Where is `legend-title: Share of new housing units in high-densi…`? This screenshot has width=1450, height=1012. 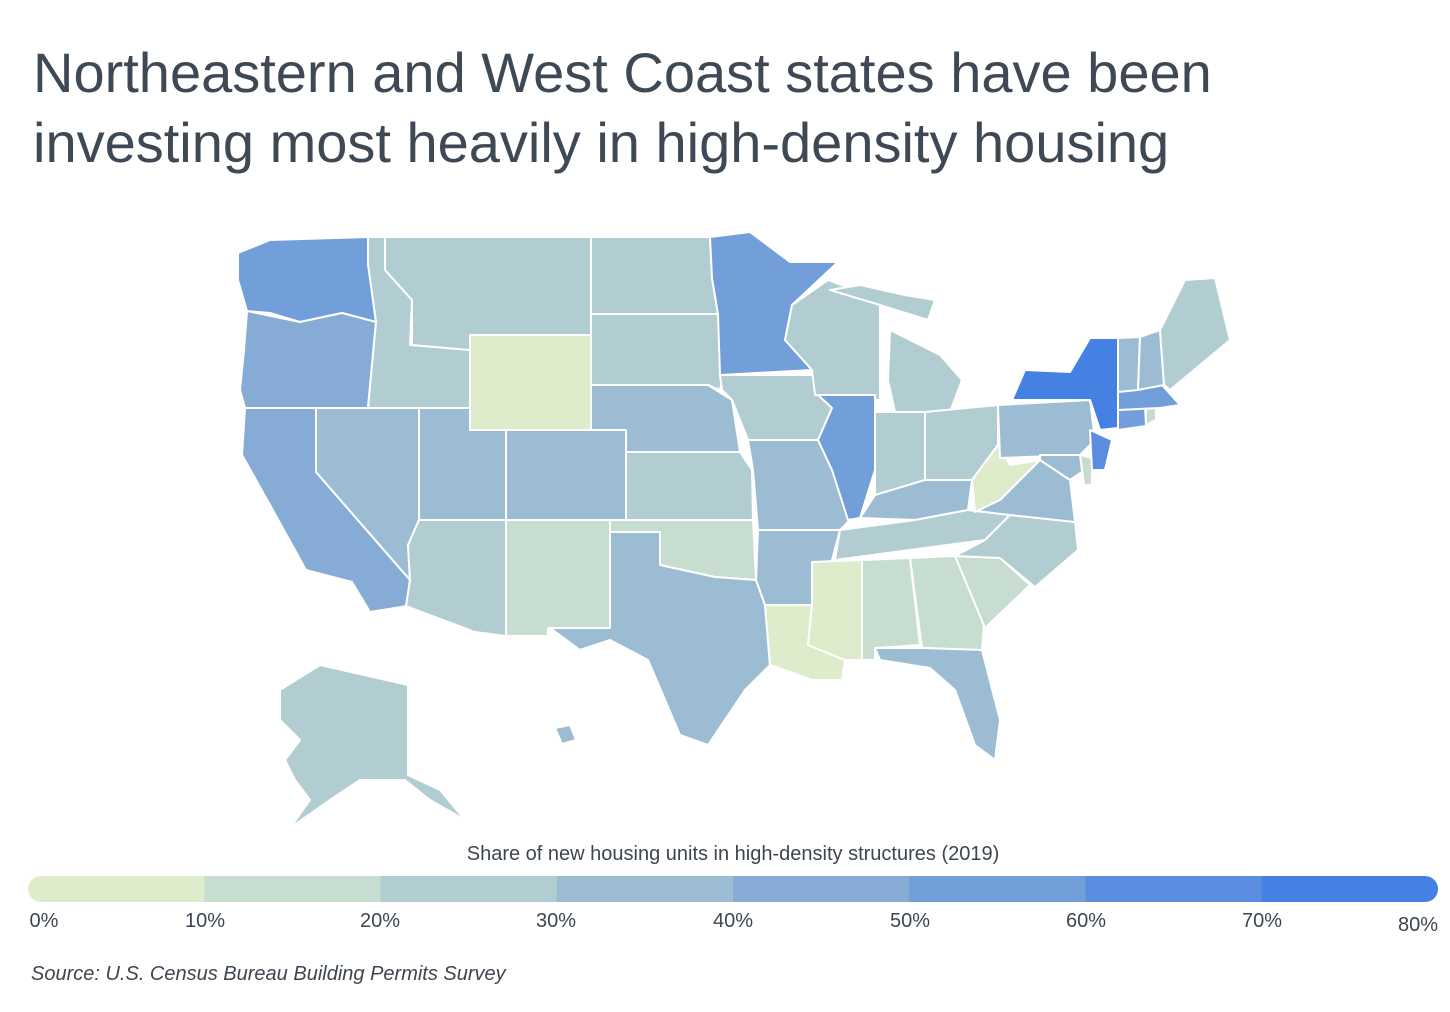
legend-title: Share of new housing units in high-densi… is located at coordinates (733, 854).